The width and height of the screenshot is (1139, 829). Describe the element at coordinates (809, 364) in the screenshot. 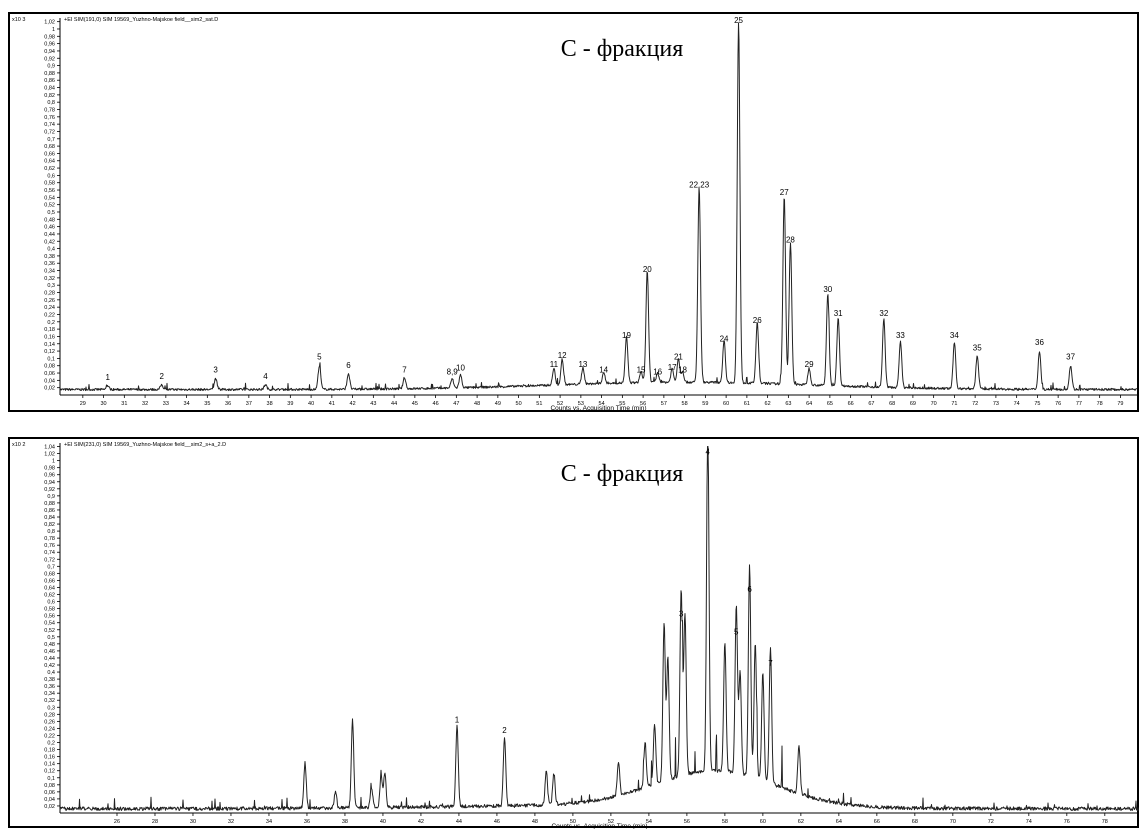

I see `peak-label: 29` at that location.